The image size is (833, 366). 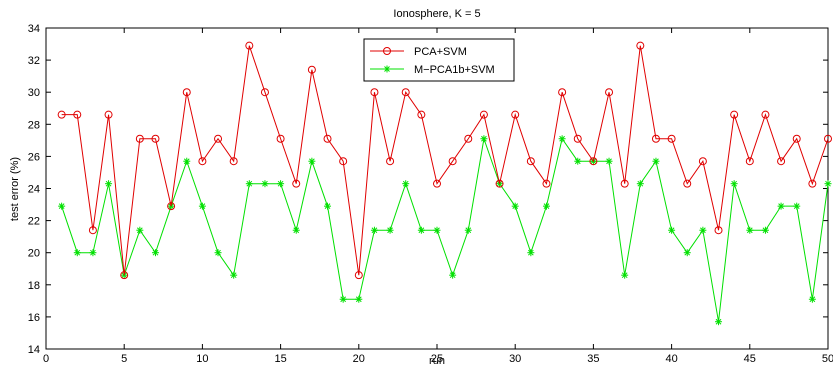 I want to click on x-tick-label: 20, so click(x=359, y=359).